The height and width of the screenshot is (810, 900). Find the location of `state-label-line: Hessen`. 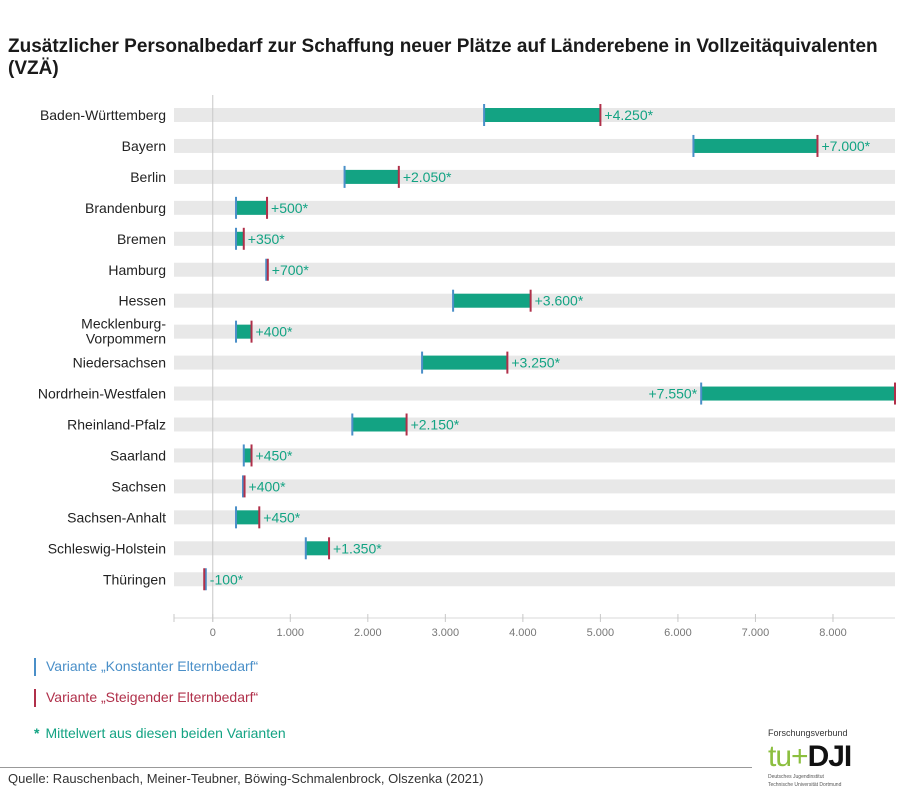

state-label-line: Hessen is located at coordinates (142, 301).